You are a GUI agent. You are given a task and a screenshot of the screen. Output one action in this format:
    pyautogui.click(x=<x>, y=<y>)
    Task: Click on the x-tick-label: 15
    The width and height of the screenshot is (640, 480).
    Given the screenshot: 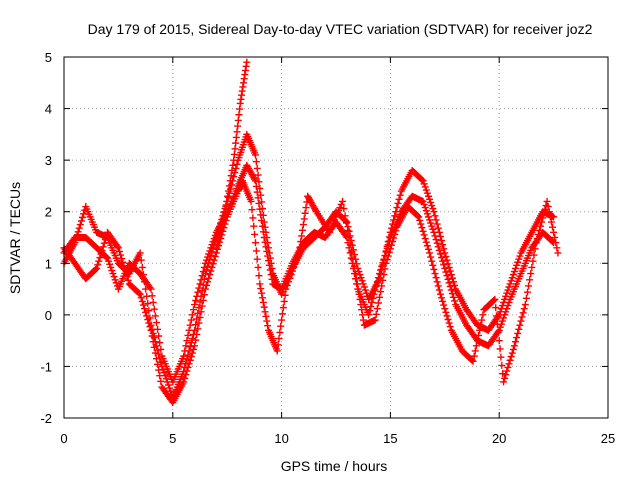 What is the action you would take?
    pyautogui.click(x=390, y=438)
    